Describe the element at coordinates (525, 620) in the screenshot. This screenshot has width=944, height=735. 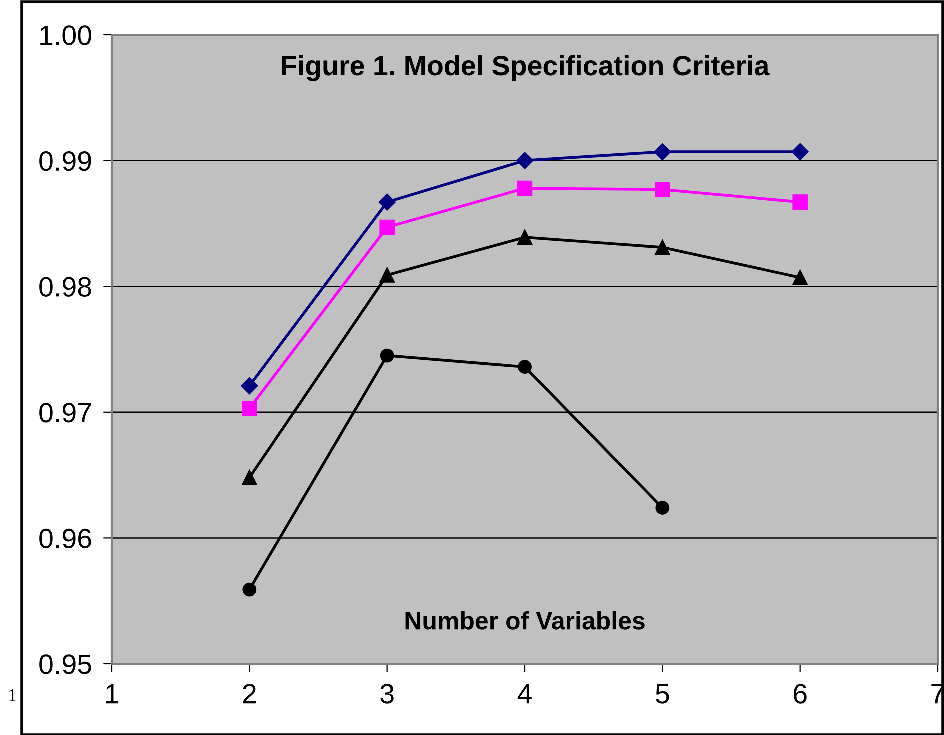
I see `x-axis-title: Number of Variables` at that location.